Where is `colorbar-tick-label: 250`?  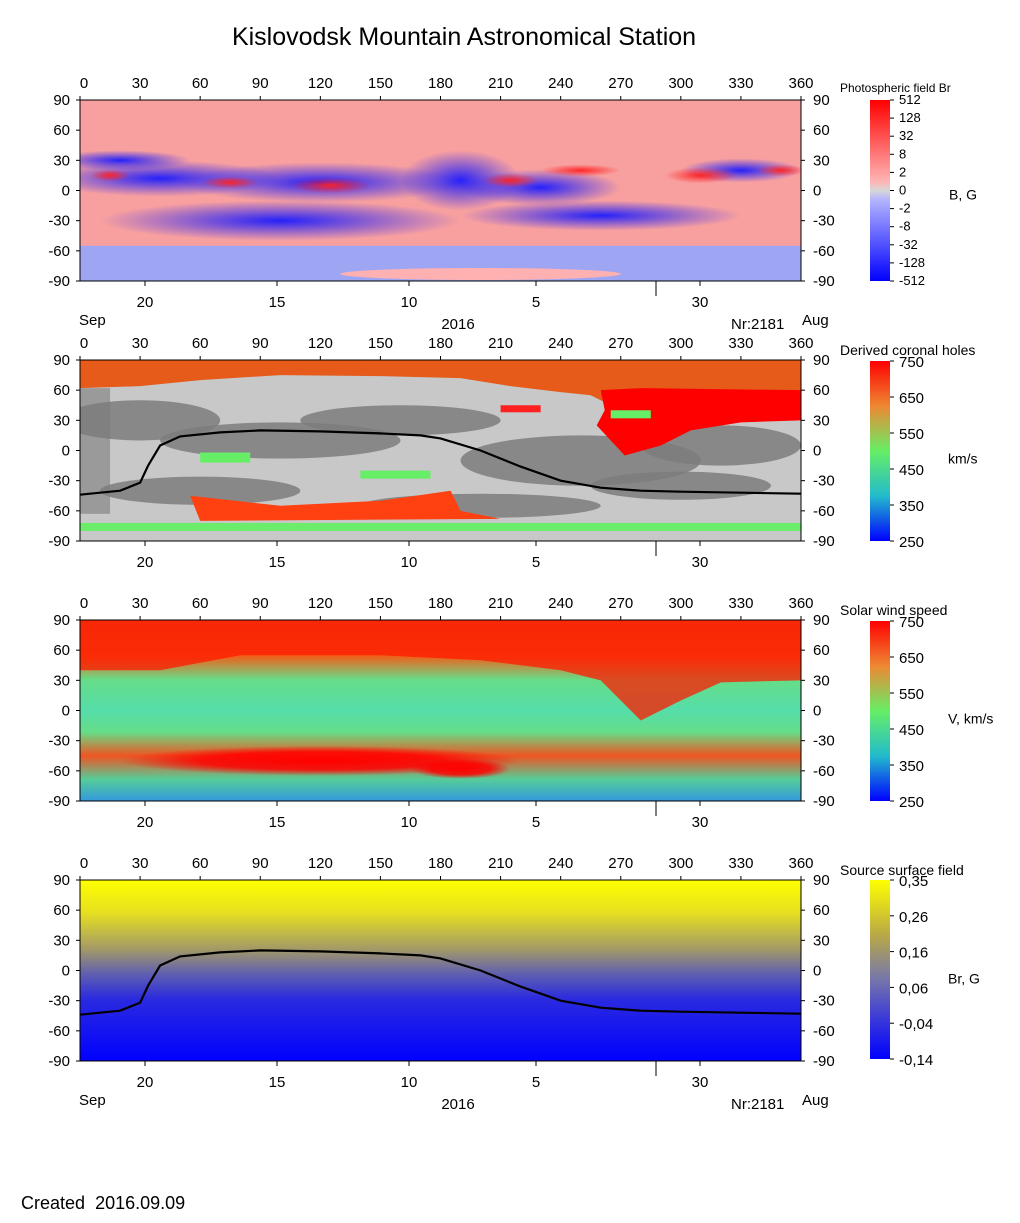 colorbar-tick-label: 250 is located at coordinates (911, 802).